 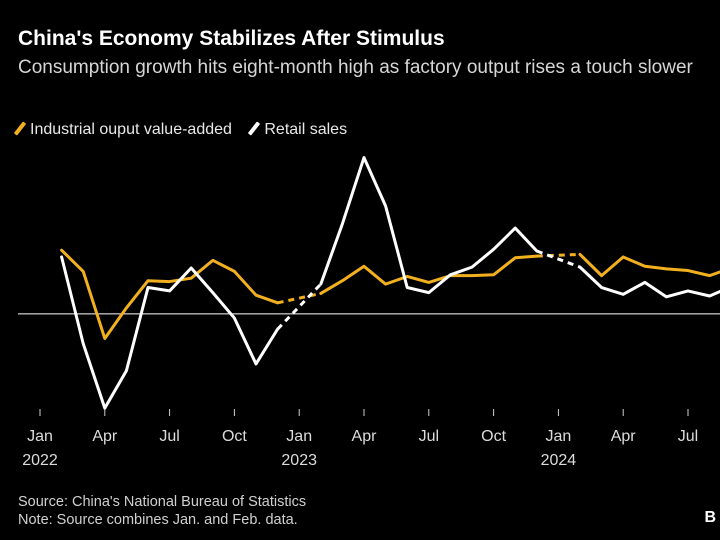 I want to click on x-tick-year-label: 2023, so click(x=299, y=460).